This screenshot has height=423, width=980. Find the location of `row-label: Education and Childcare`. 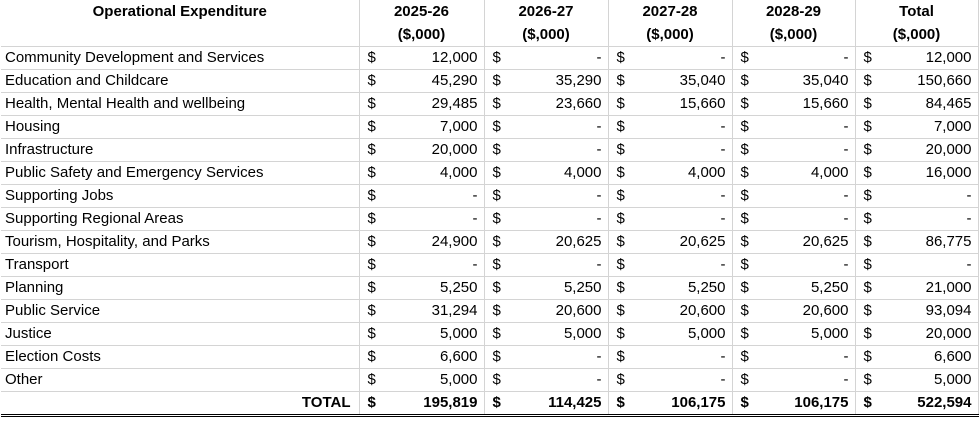

row-label: Education and Childcare is located at coordinates (180, 81).